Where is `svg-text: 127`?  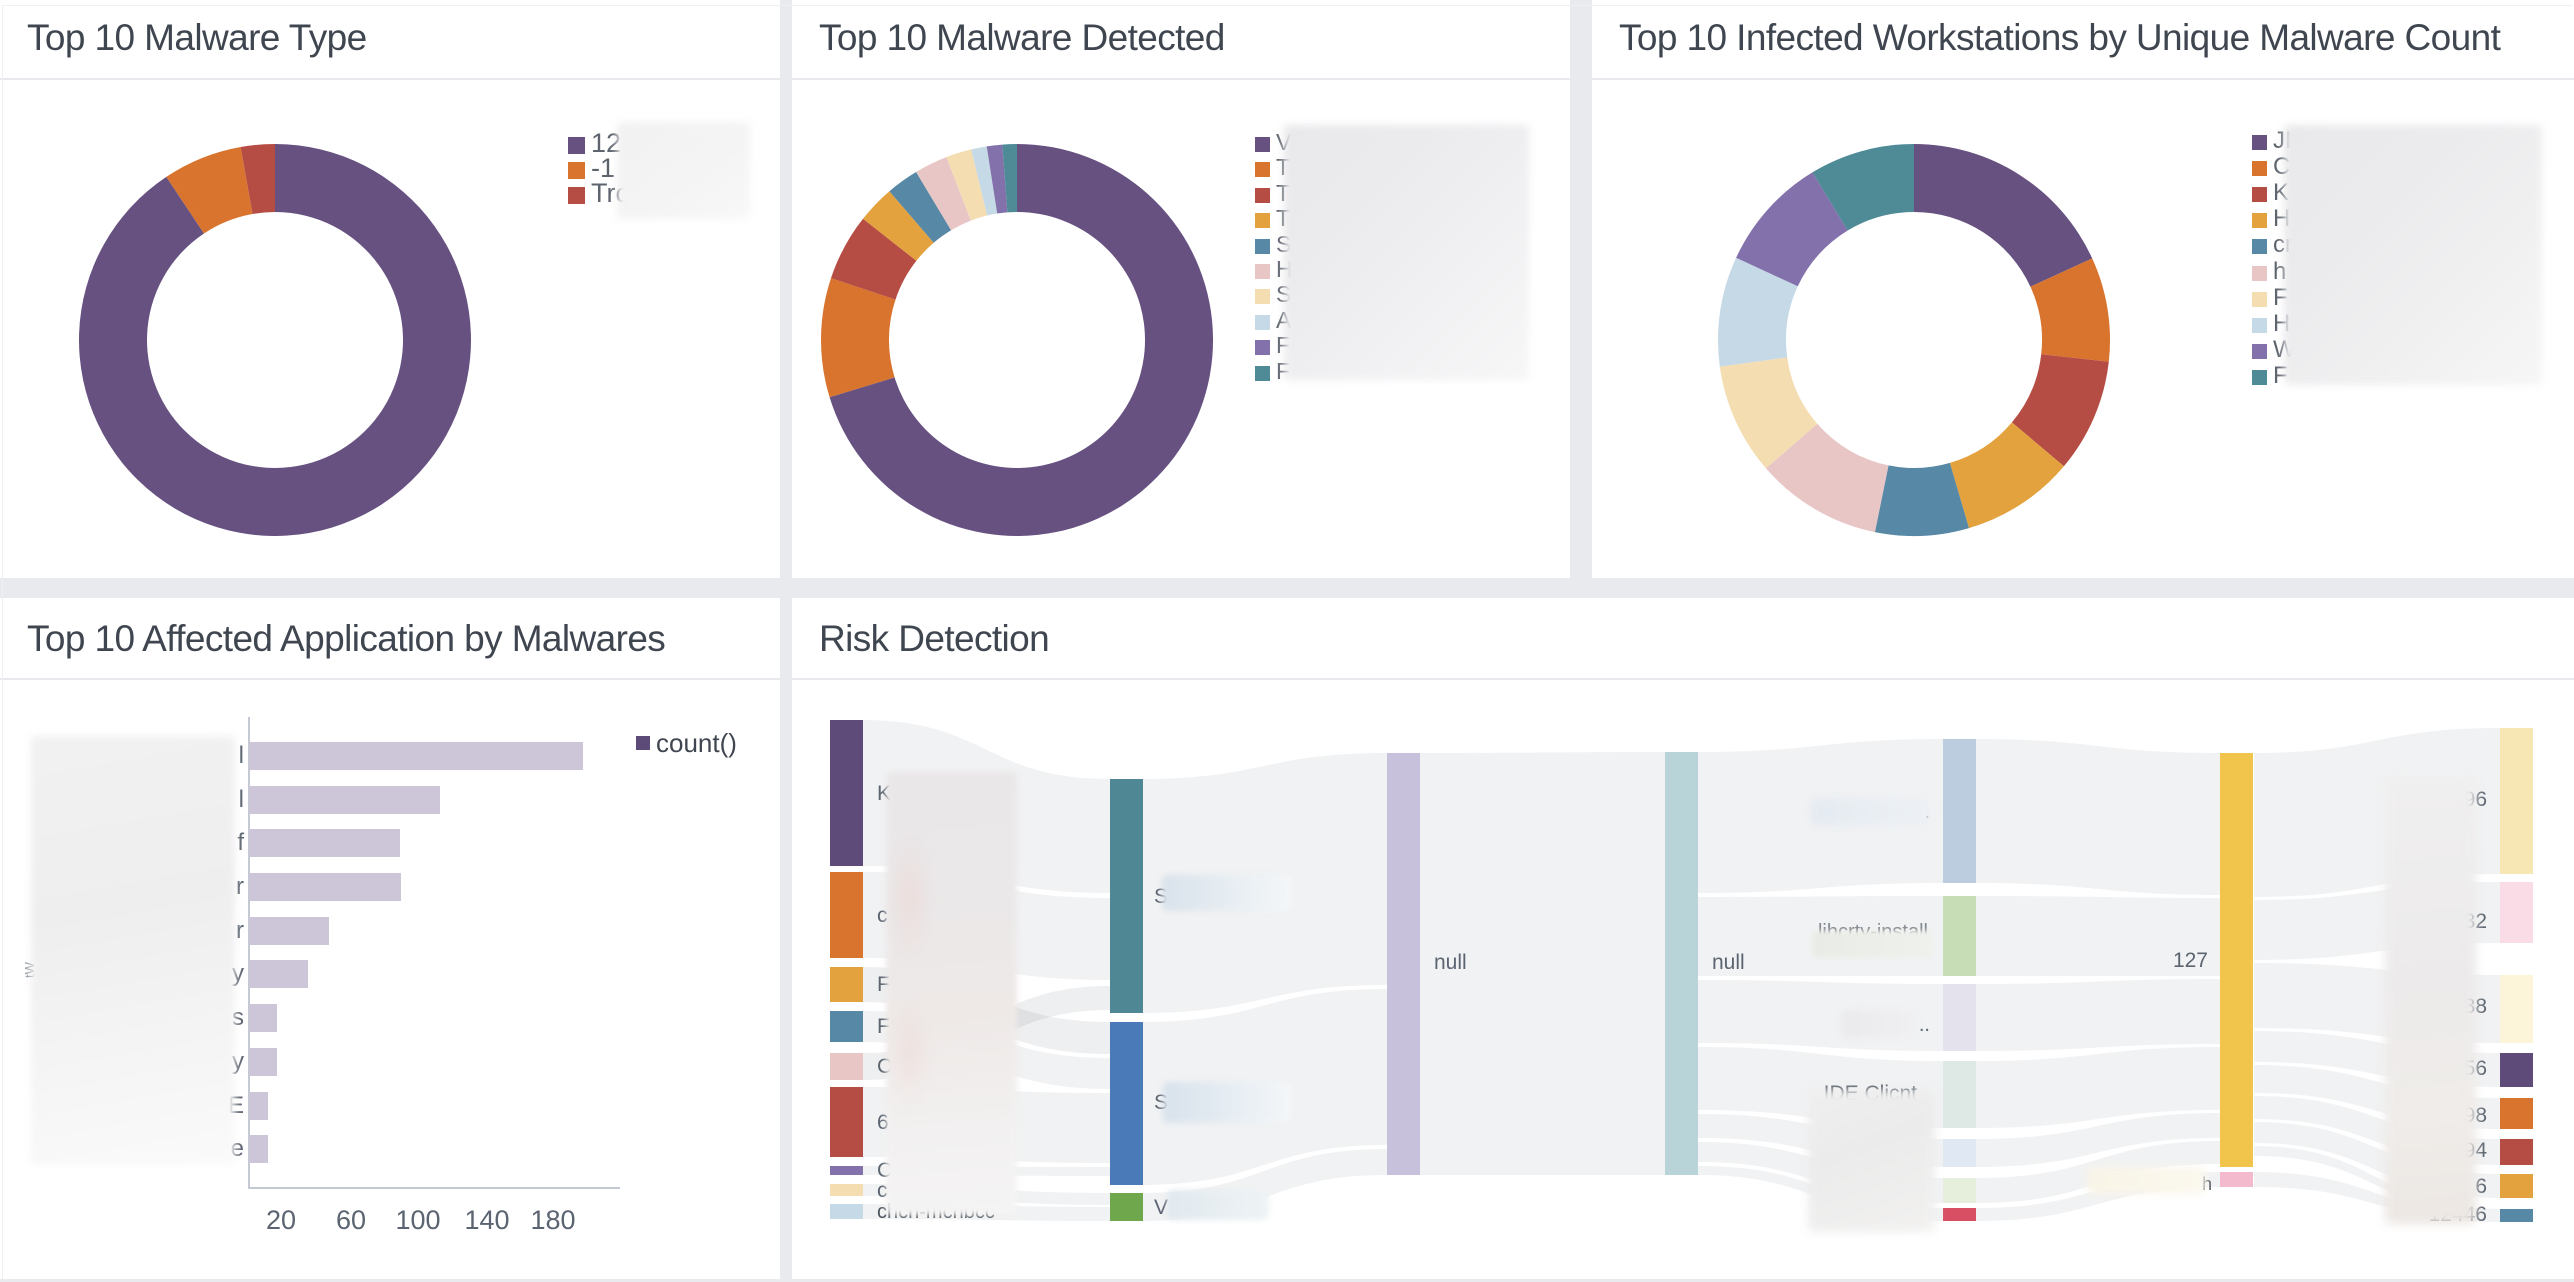 svg-text: 127 is located at coordinates (2190, 960).